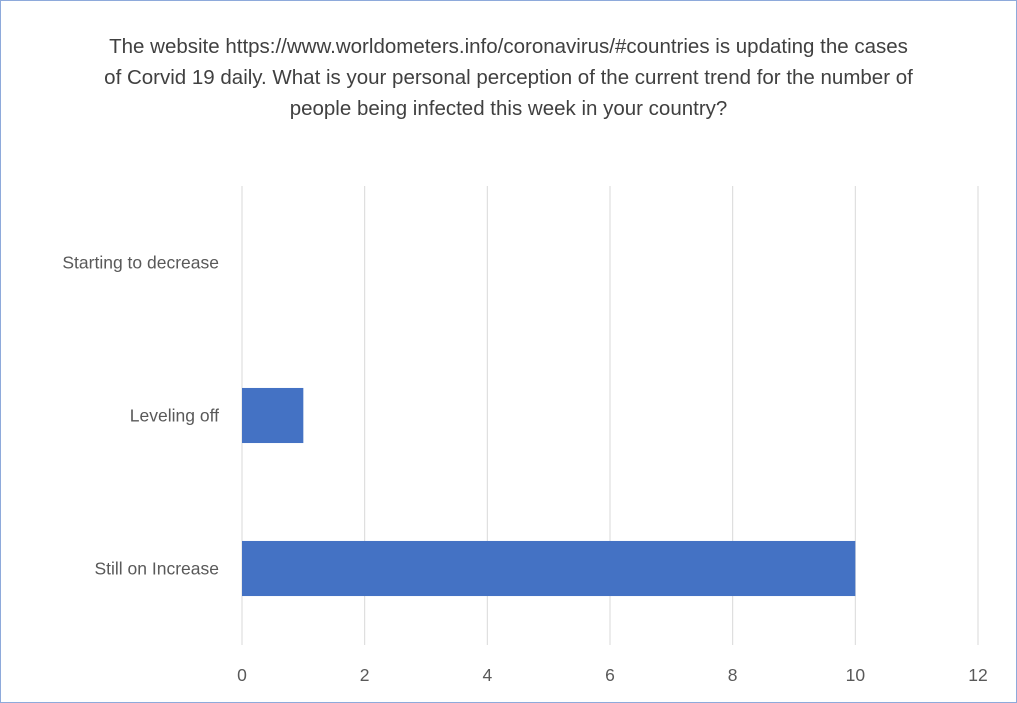 This screenshot has width=1017, height=703. What do you see at coordinates (242, 675) in the screenshot?
I see `x-tick-label: 0` at bounding box center [242, 675].